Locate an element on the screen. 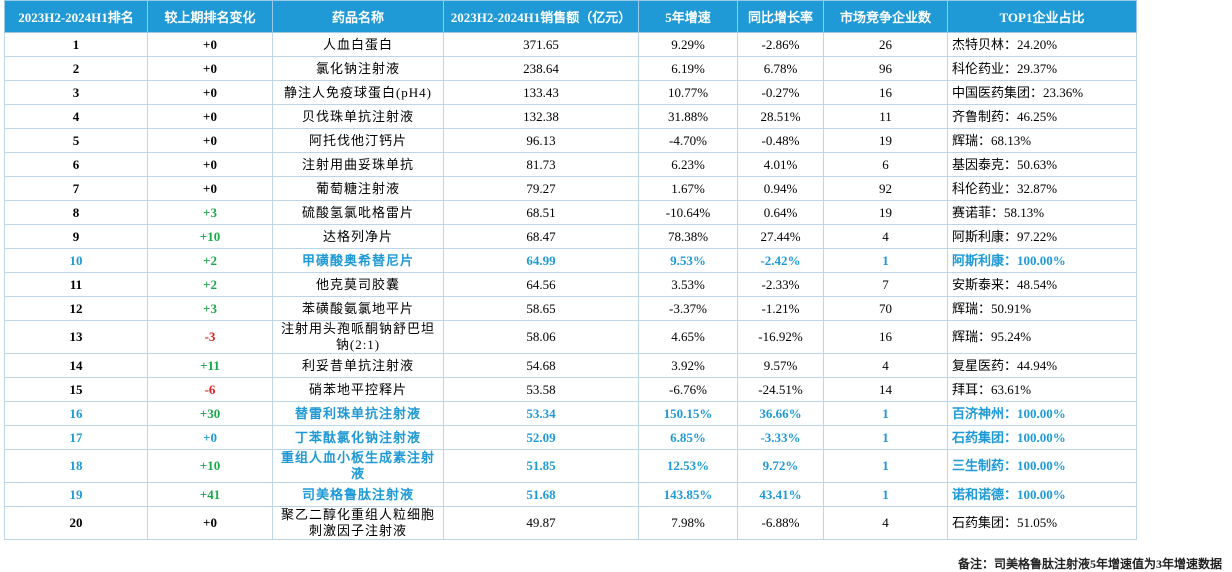  table-cell: 78.38% is located at coordinates (688, 236).